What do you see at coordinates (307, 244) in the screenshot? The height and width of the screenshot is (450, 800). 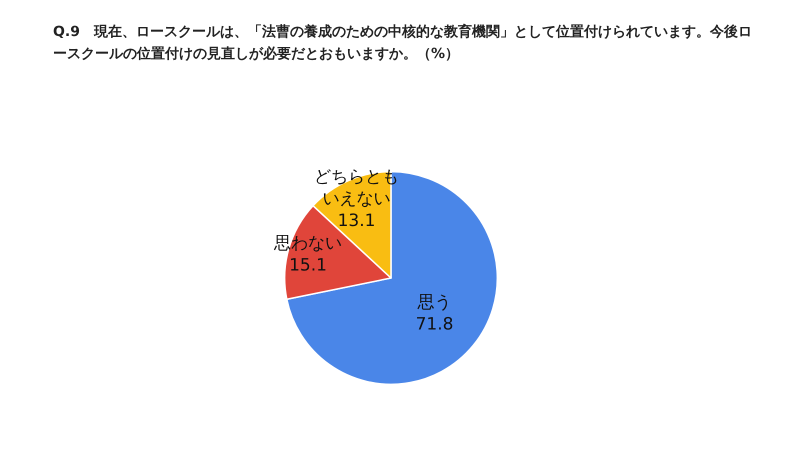 I see `slice-label: 思わない` at bounding box center [307, 244].